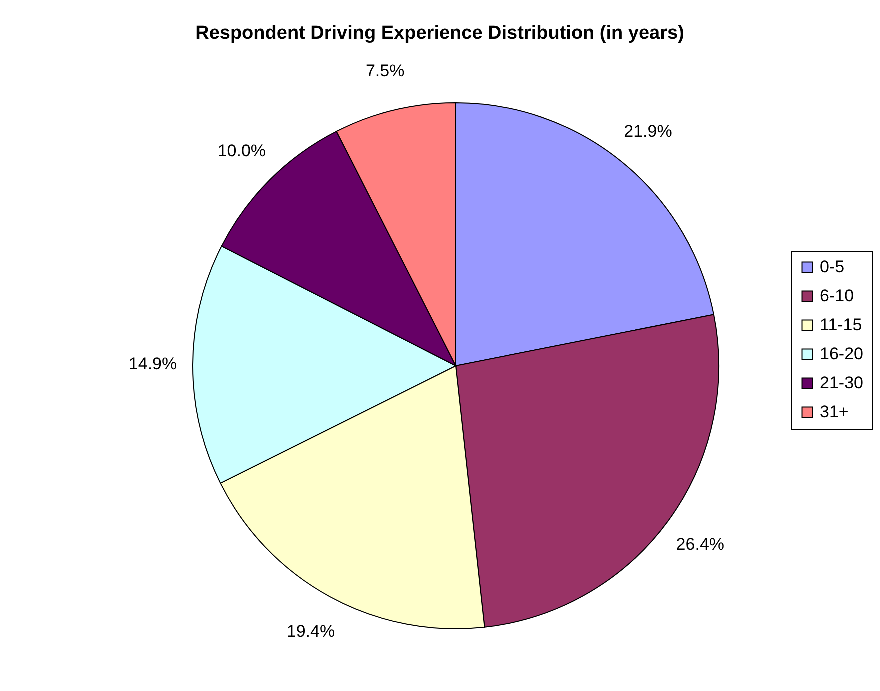 Image resolution: width=880 pixels, height=691 pixels. What do you see at coordinates (440, 33) in the screenshot?
I see `chart-title: Respondent Driving Experience Distribution (in years)` at bounding box center [440, 33].